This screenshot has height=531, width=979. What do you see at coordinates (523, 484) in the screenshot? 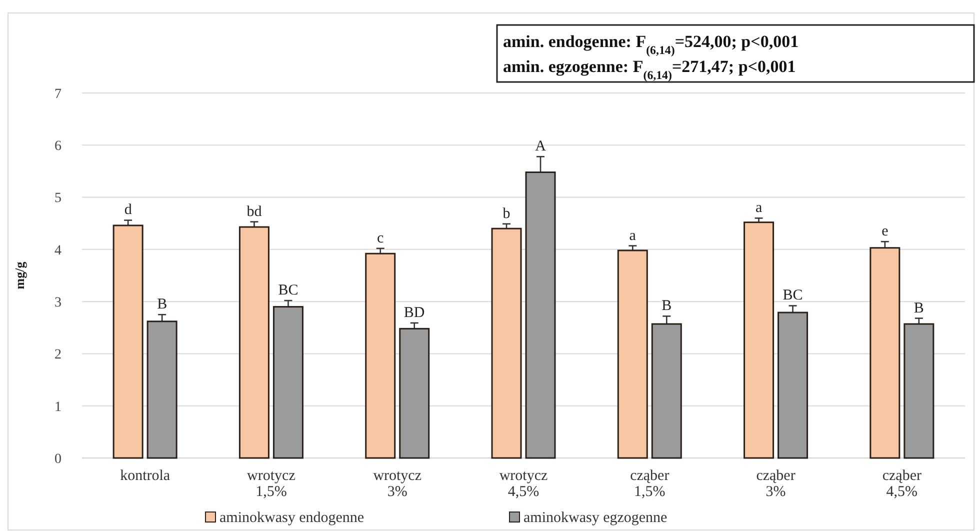
I see `x-tick-label: wrotycz 4,5%` at bounding box center [523, 484].